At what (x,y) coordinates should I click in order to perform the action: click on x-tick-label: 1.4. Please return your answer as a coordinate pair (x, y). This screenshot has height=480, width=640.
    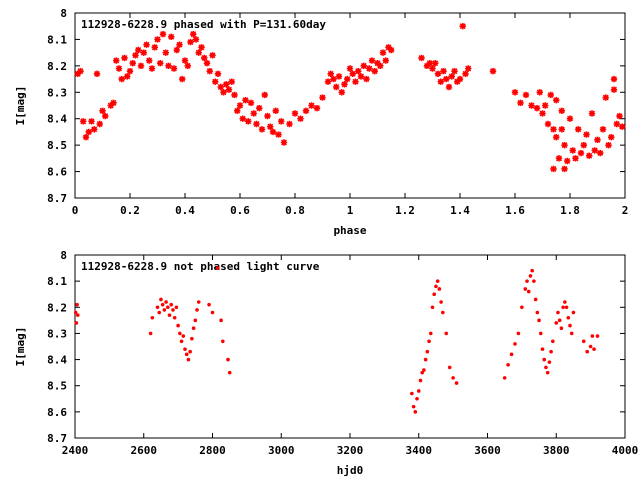
    Looking at the image, I should click on (460, 210).